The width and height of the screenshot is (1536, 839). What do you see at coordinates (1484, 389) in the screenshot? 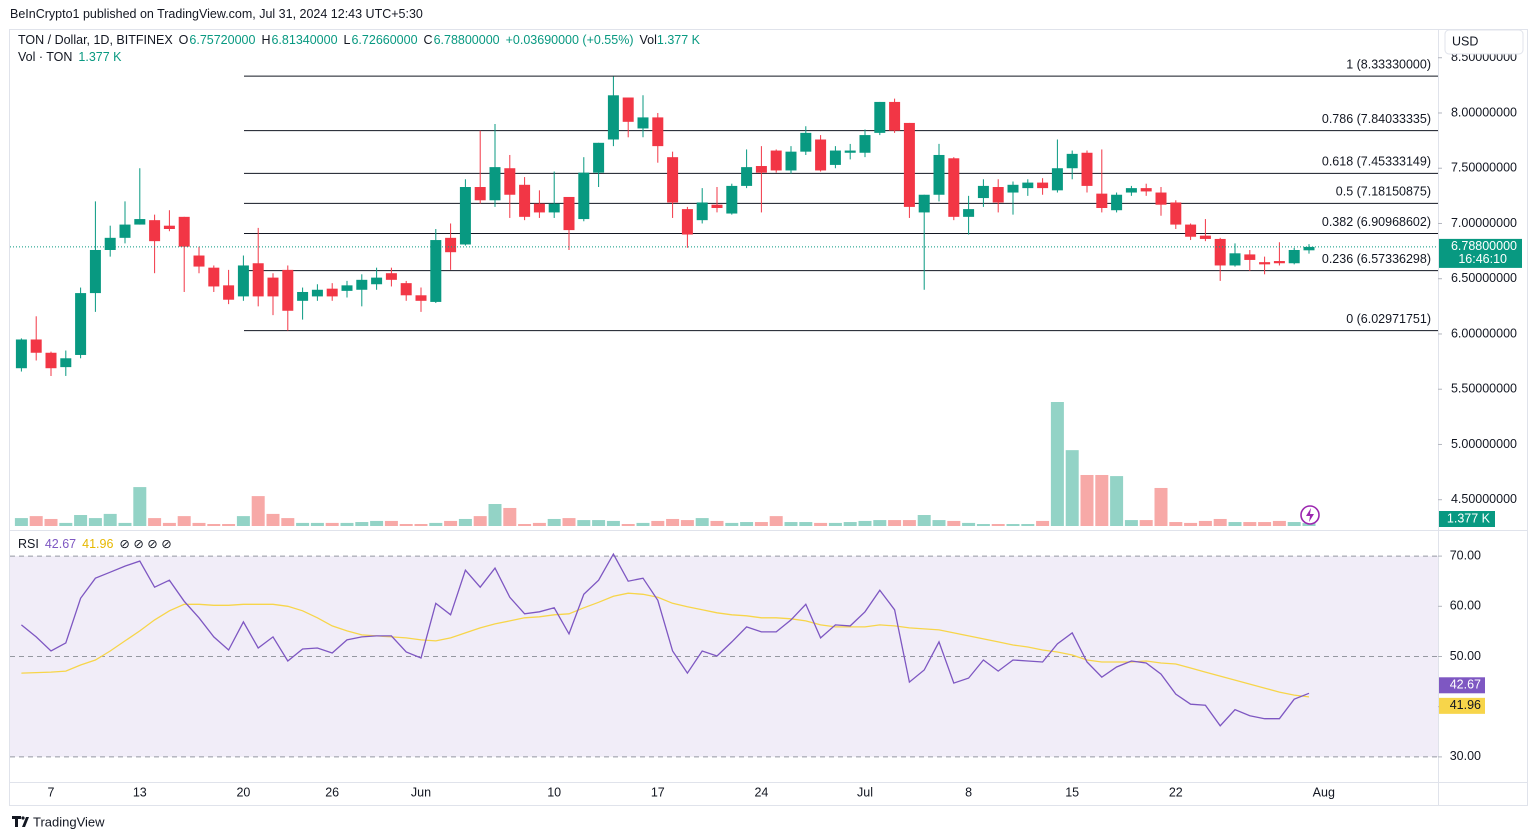
I see `y-tick-label: 5.50000000` at bounding box center [1484, 389].